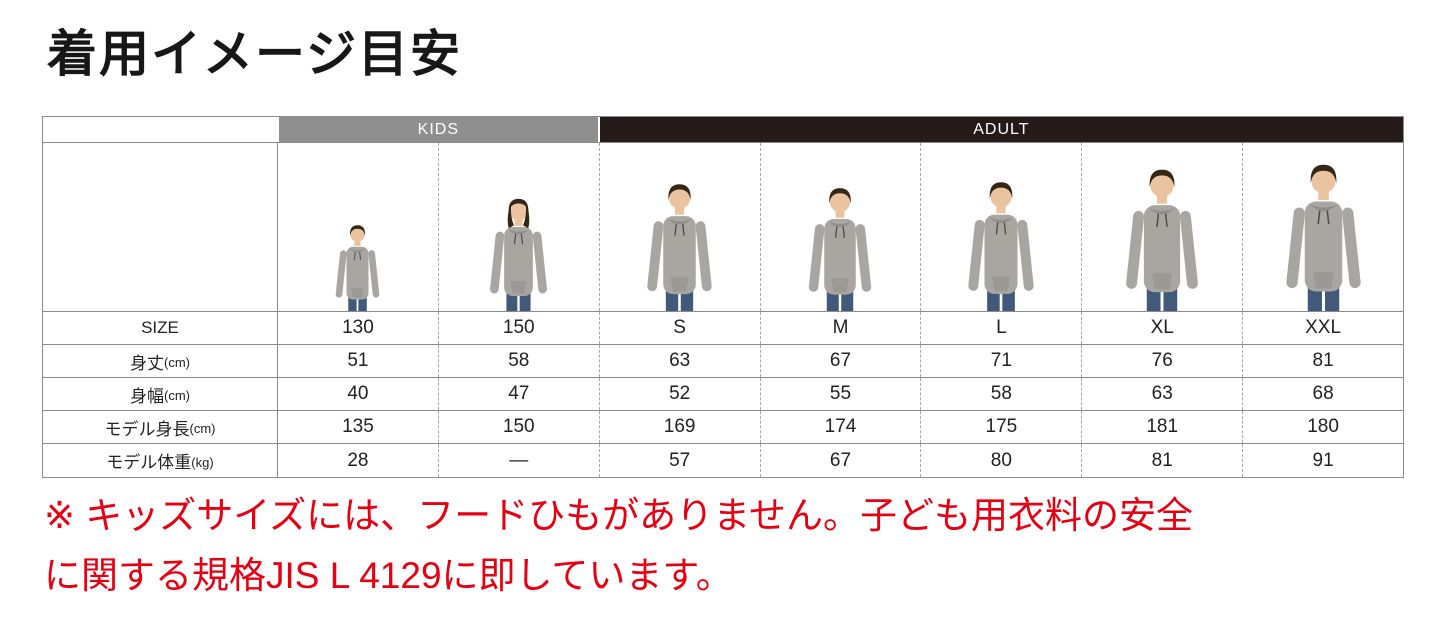 This screenshot has width=1445, height=632. I want to click on value-cell: XL, so click(1161, 328).